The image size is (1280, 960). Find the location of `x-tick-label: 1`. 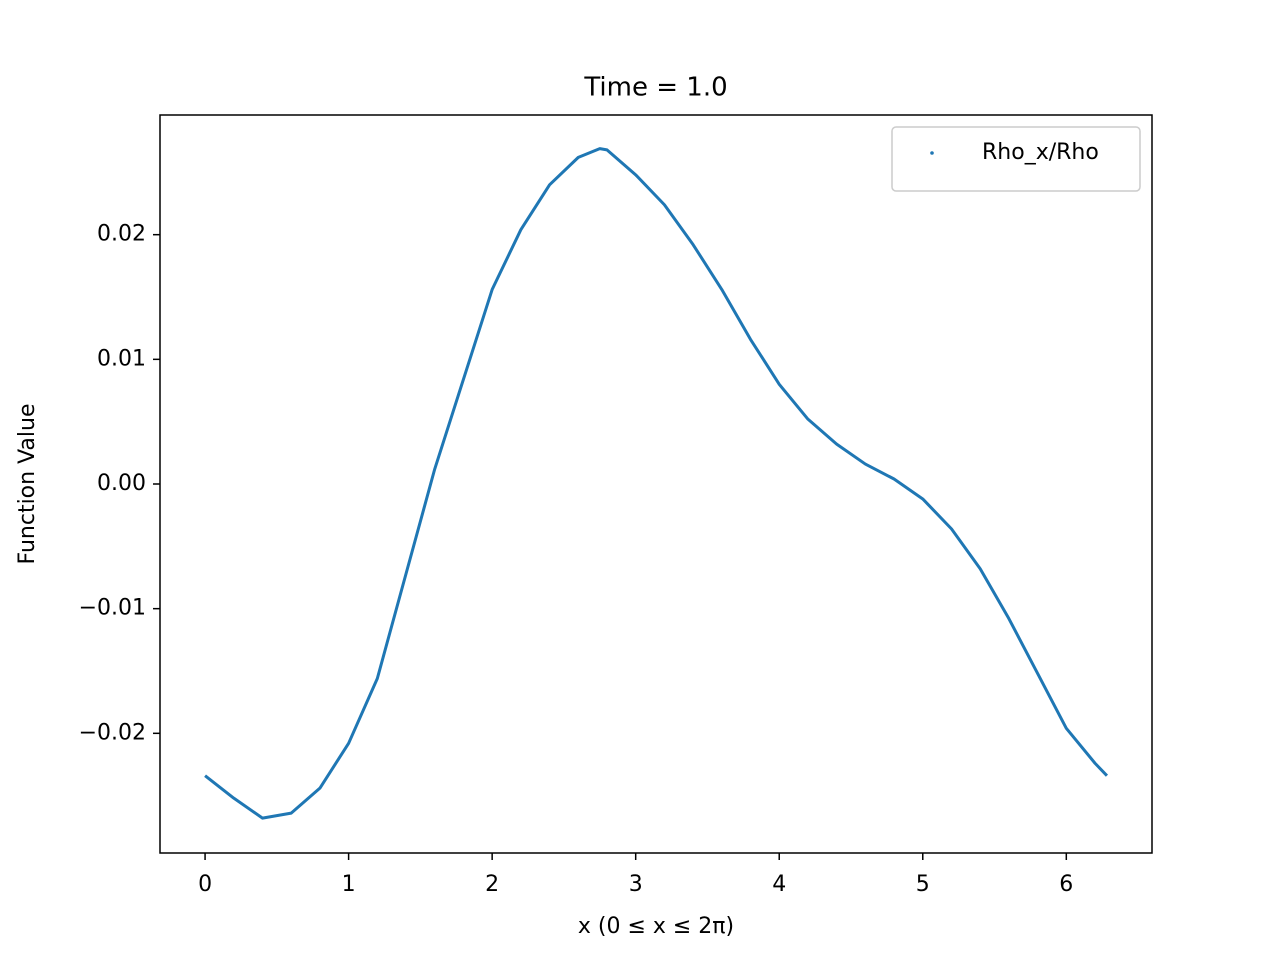

x-tick-label: 1 is located at coordinates (349, 884).